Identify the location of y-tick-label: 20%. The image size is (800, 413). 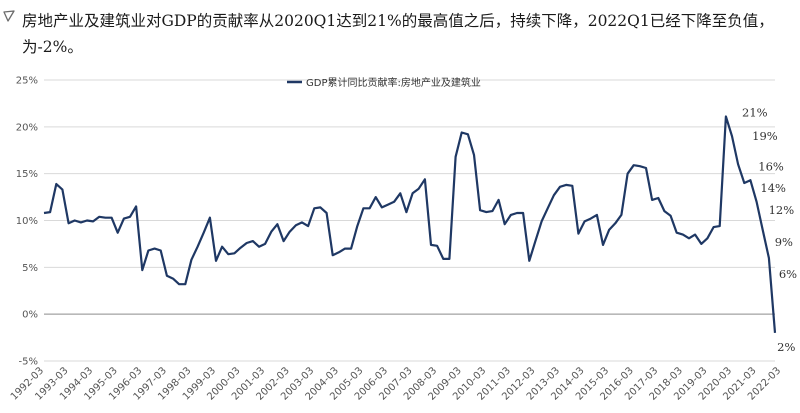
(27, 127).